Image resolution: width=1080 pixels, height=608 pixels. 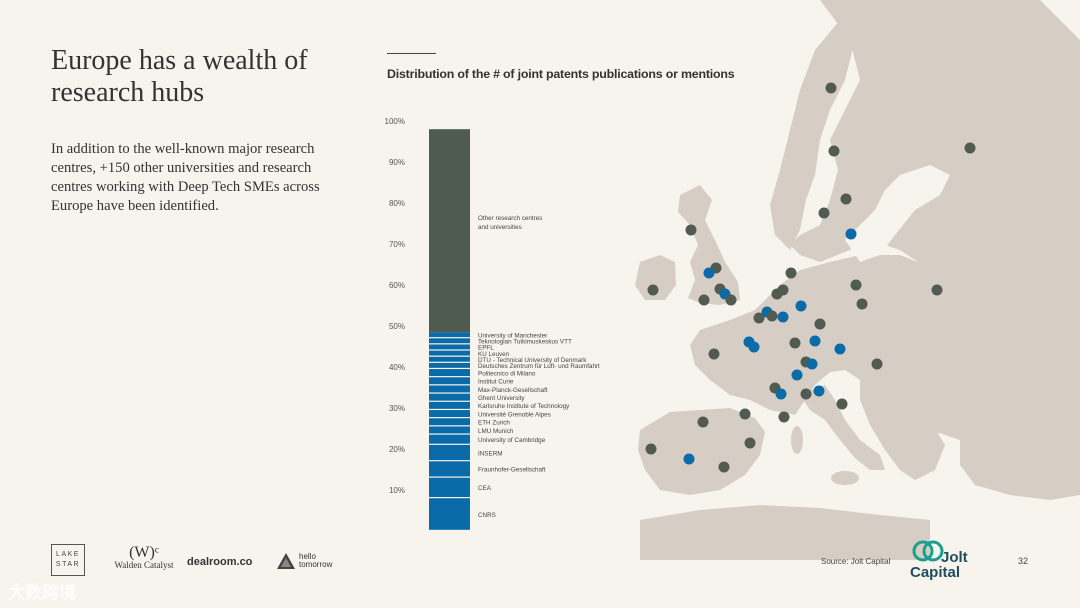 I want to click on segment-label: KU Leuven, so click(x=494, y=354).